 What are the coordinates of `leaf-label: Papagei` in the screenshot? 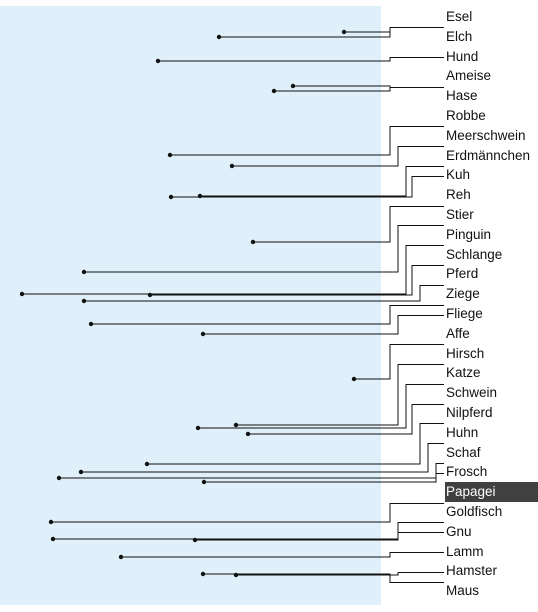 It's located at (491, 492).